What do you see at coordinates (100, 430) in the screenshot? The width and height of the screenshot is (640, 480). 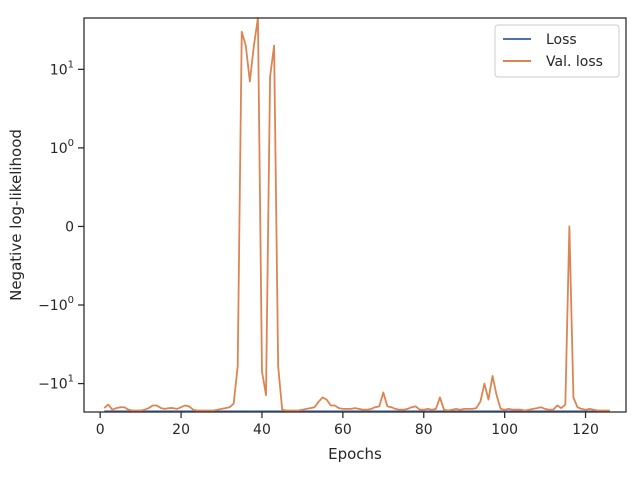 I see `x-tick-label: 0` at bounding box center [100, 430].